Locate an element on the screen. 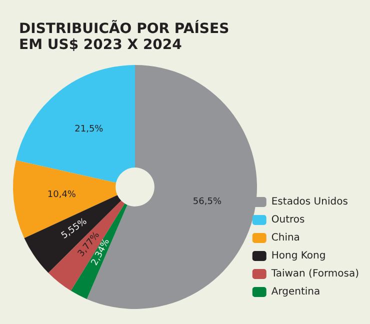  legend-label: Argentina is located at coordinates (295, 292).